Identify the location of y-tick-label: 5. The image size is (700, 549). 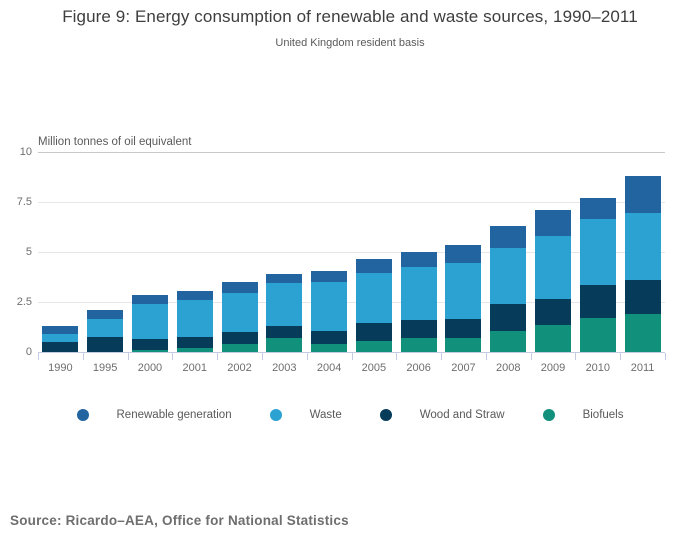
(28, 252).